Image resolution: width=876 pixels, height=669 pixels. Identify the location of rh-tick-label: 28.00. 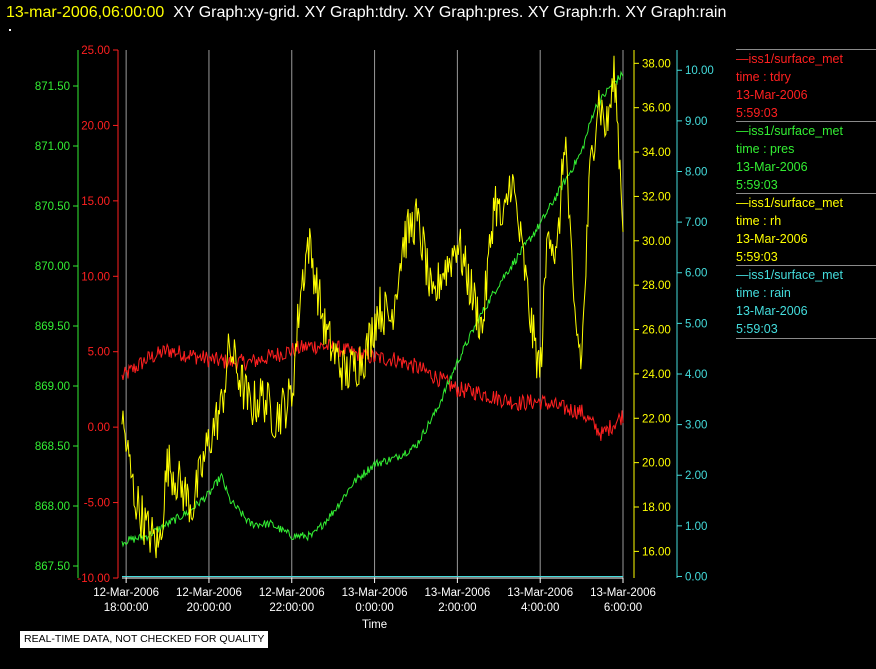
(656, 286).